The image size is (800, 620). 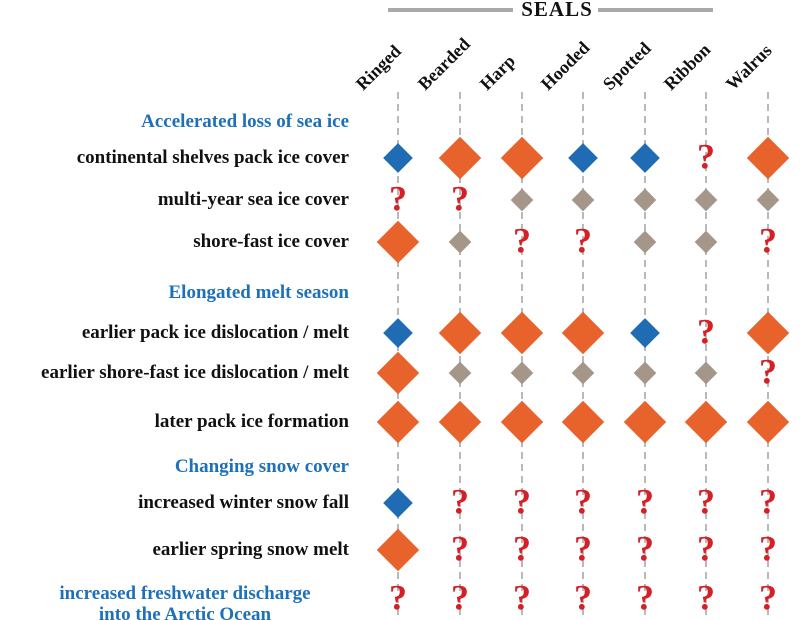 I want to click on row-label: earlier pack ice dislocation / melt, so click(x=215, y=332).